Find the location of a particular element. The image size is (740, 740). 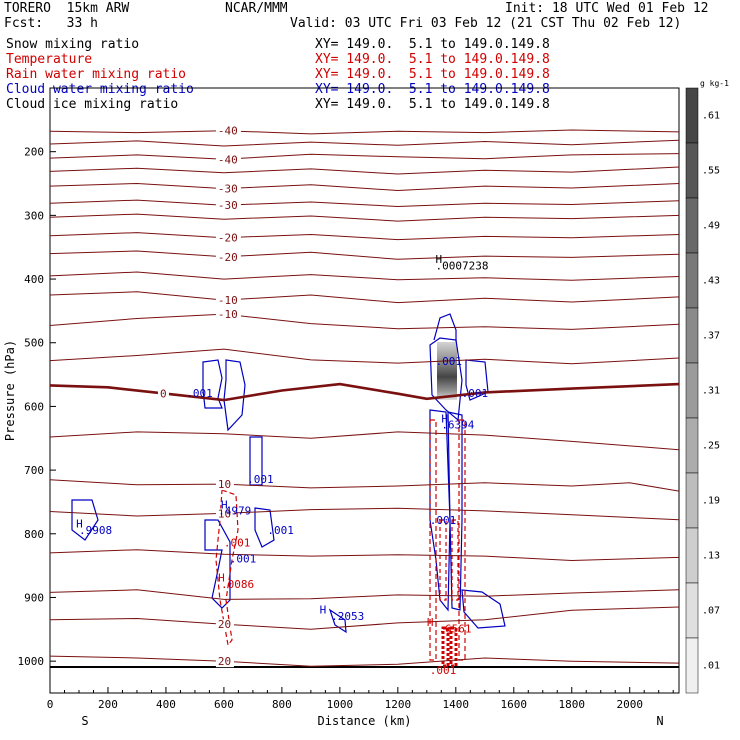

x-tick-label: 1200 is located at coordinates (398, 704).